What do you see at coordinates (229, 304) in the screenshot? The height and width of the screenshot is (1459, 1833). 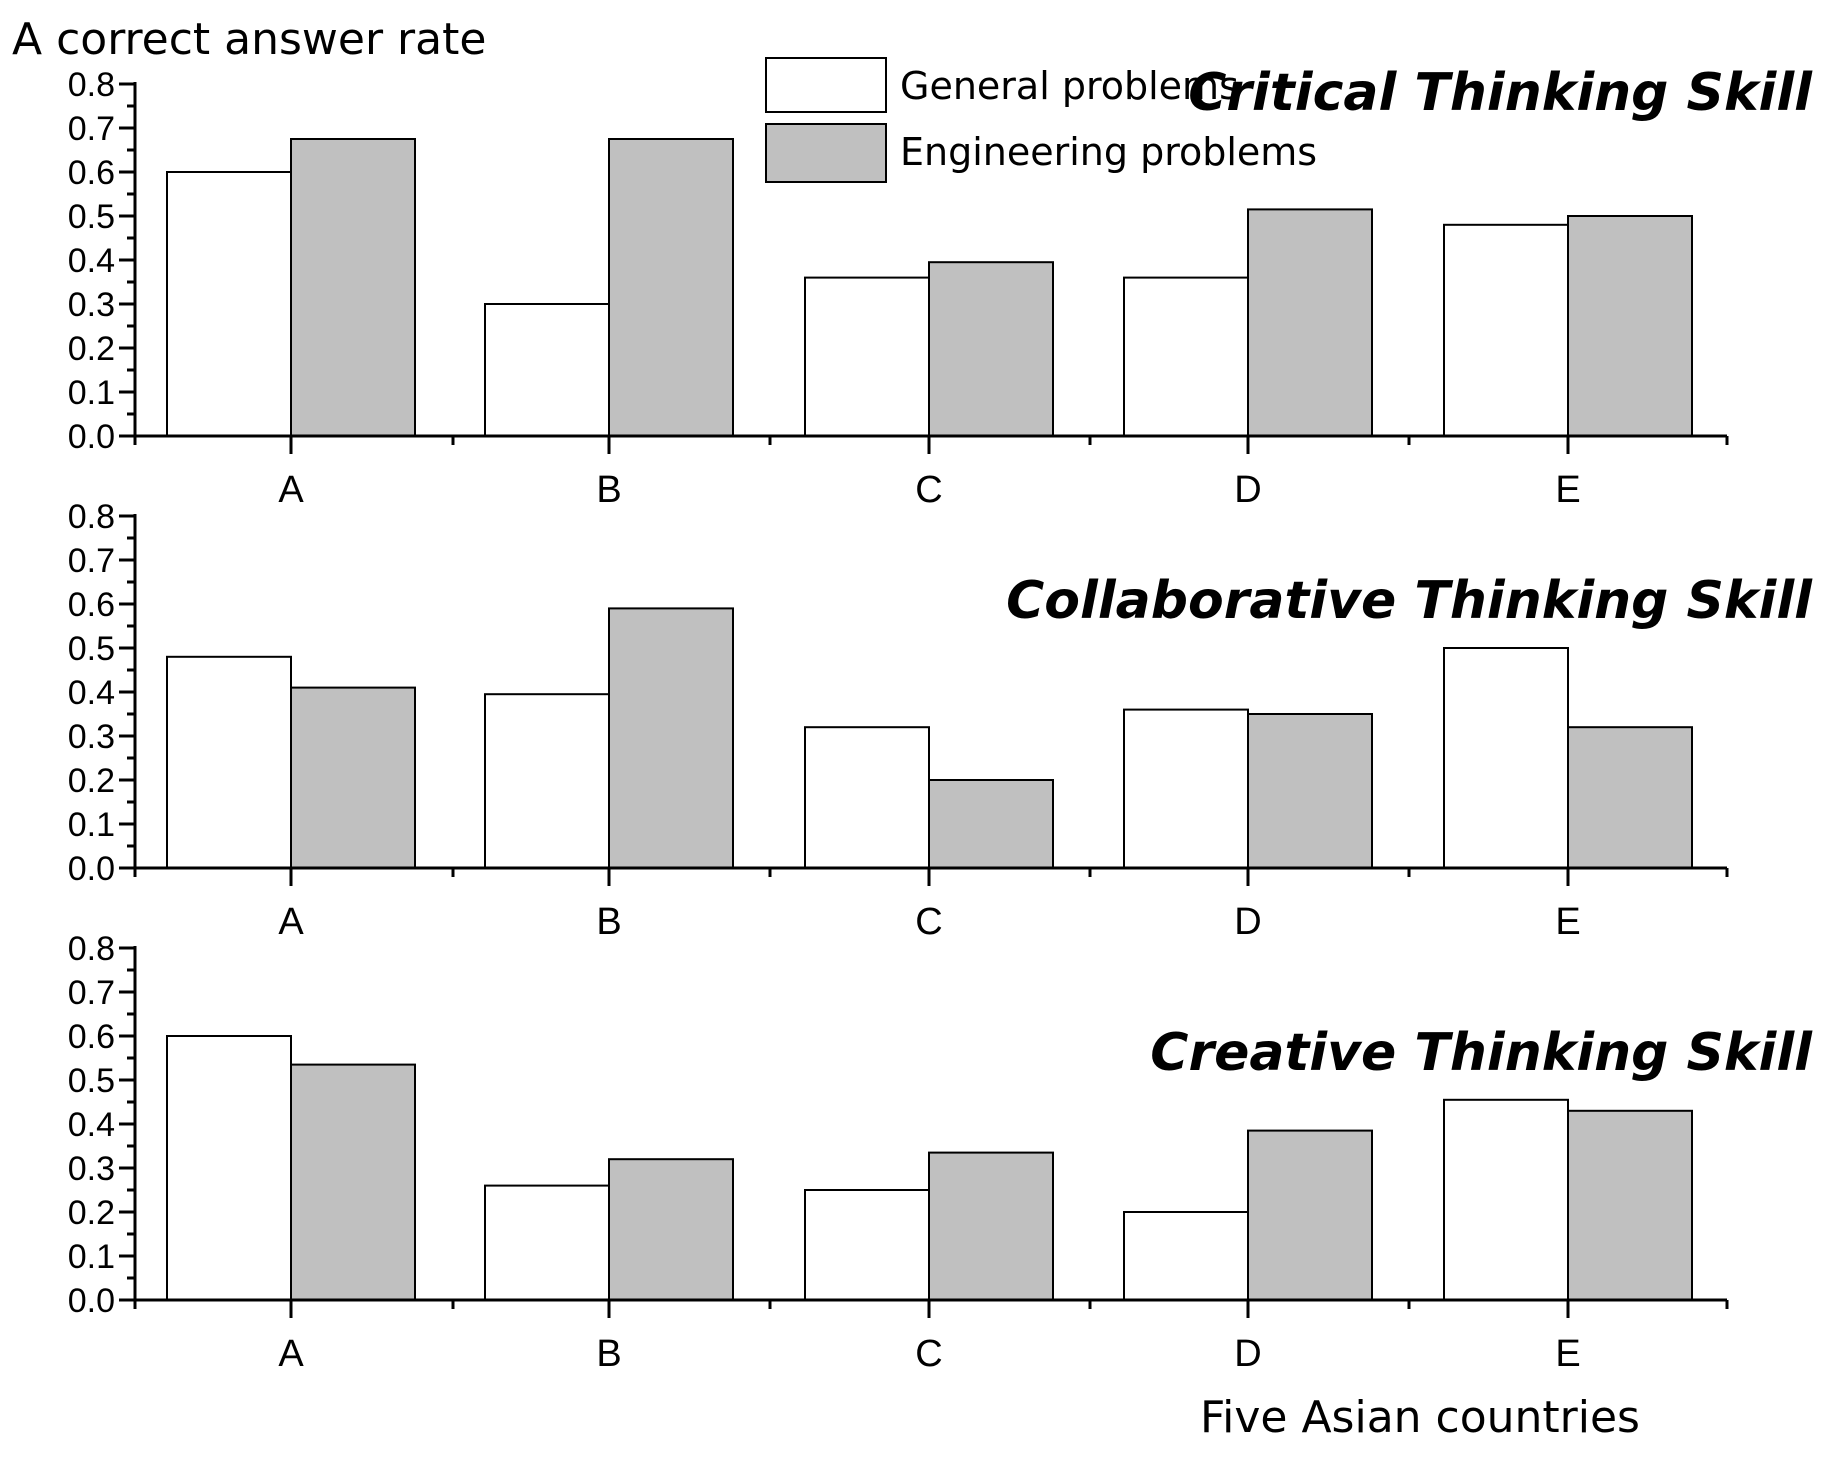 I see `bar-p1-general-a` at bounding box center [229, 304].